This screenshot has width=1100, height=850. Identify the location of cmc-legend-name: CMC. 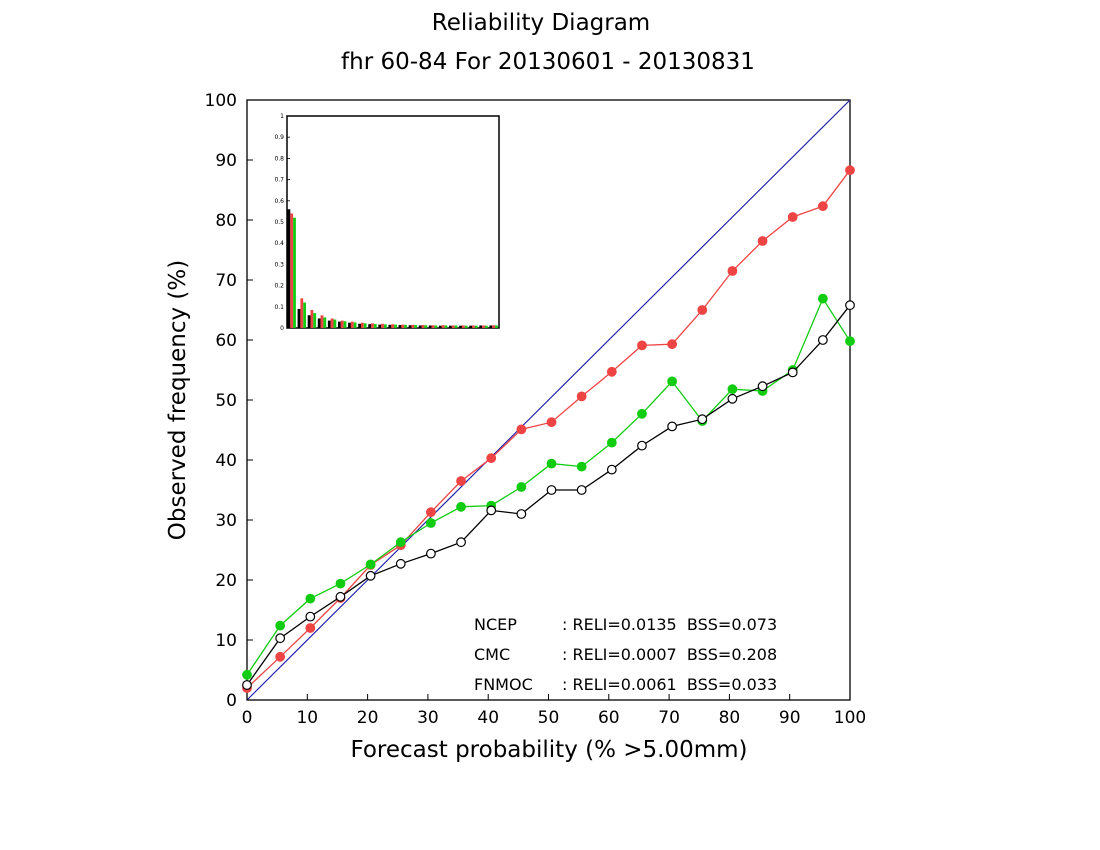
(492, 654).